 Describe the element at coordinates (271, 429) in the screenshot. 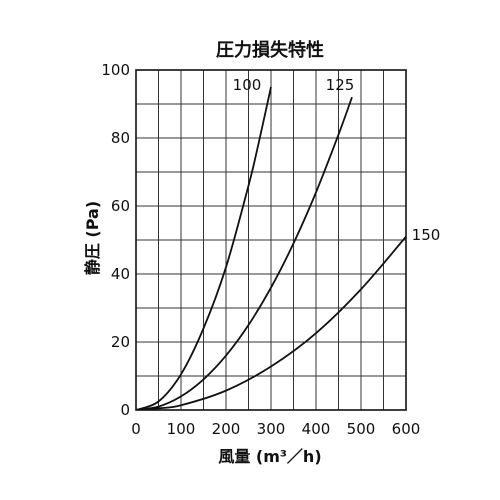

I see `x-tick-label: 300` at that location.